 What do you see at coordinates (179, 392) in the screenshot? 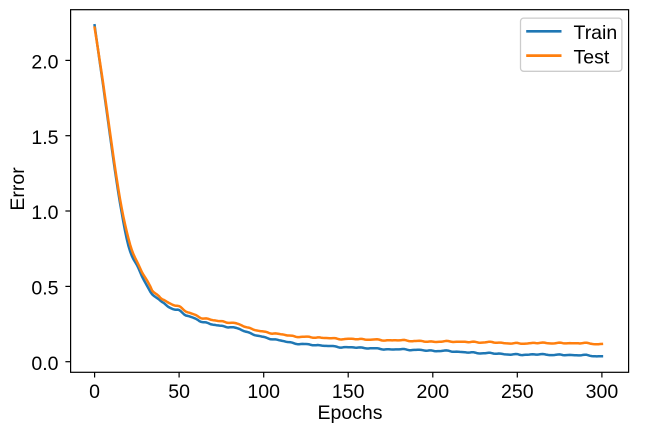
I see `svg-text: 50` at bounding box center [179, 392].